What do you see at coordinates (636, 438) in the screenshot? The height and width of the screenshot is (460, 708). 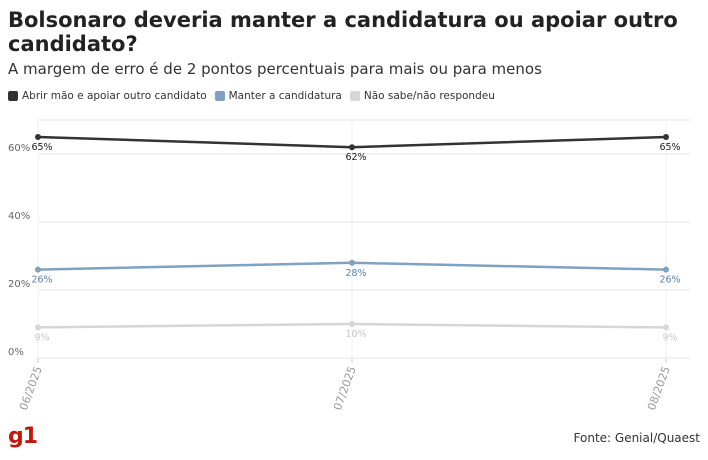 I see `source-text: Fonte: Genial/Quaest` at bounding box center [636, 438].